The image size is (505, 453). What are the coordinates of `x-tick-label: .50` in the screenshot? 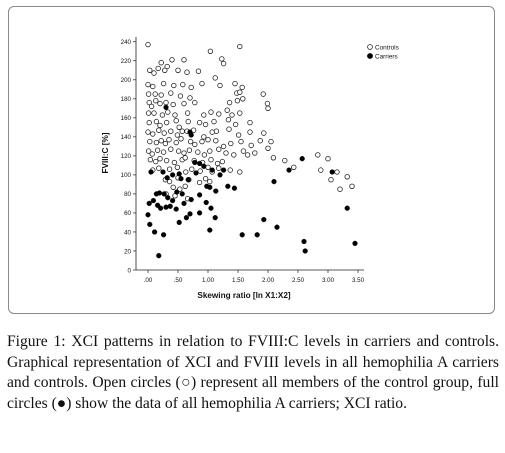 It's located at (178, 280).